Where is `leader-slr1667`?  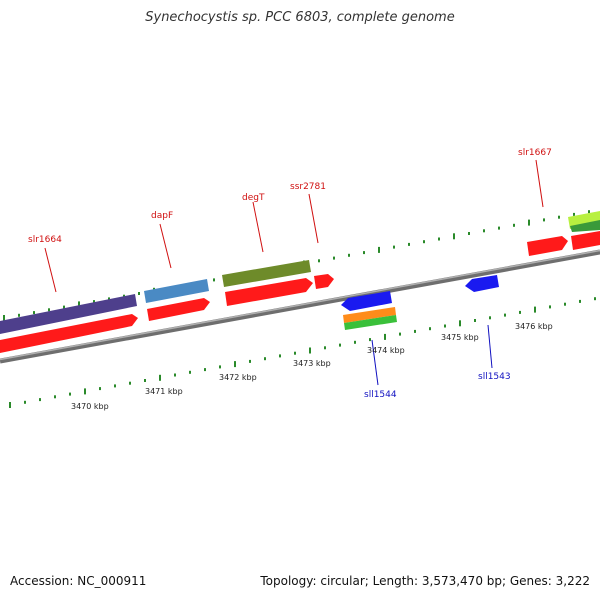 leader-slr1667 is located at coordinates (539, 183).